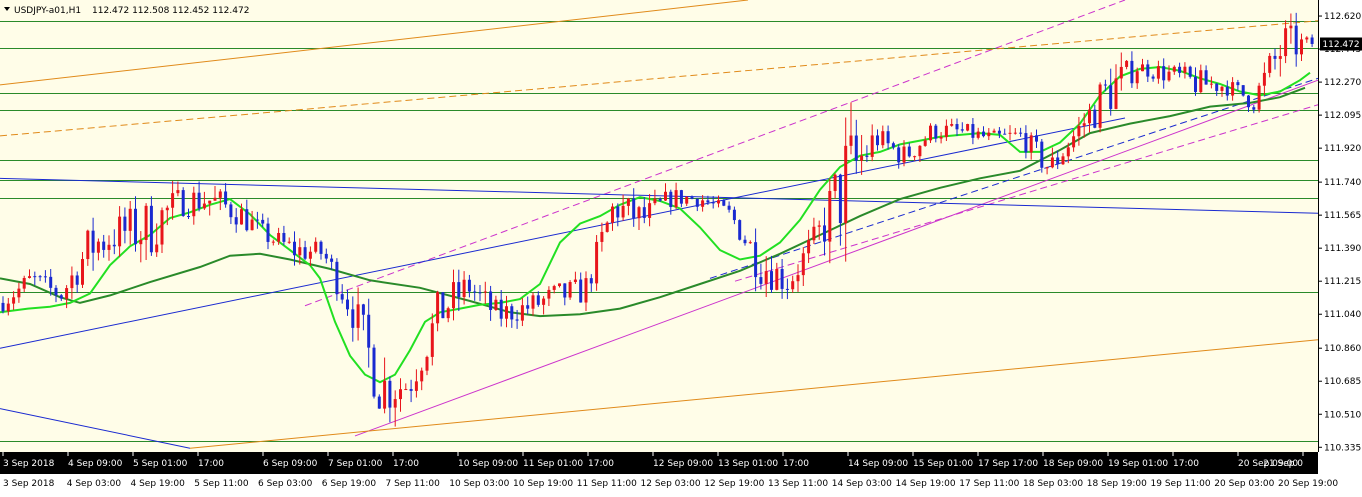 This screenshot has height=497, width=1362. Describe the element at coordinates (1181, 484) in the screenshot. I see `time-tick-label-bottom: 19 Sep 11:00` at that location.